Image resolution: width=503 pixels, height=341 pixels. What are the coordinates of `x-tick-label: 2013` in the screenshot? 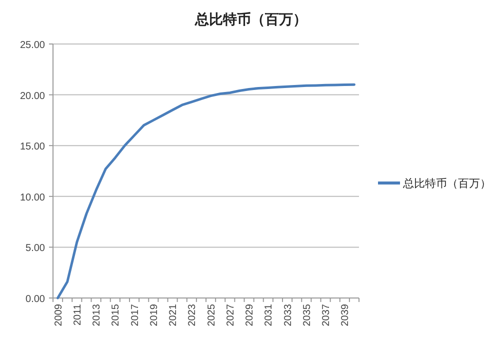 It's located at (97, 315).